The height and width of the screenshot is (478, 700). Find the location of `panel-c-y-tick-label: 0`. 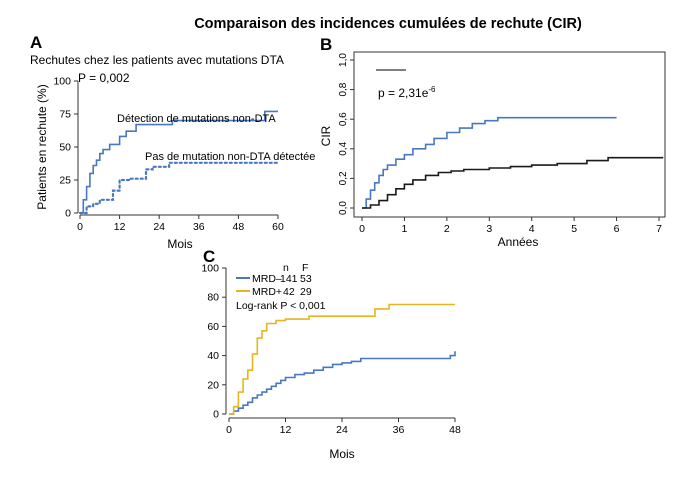

panel-c-y-tick-label: 0 is located at coordinates (216, 415).